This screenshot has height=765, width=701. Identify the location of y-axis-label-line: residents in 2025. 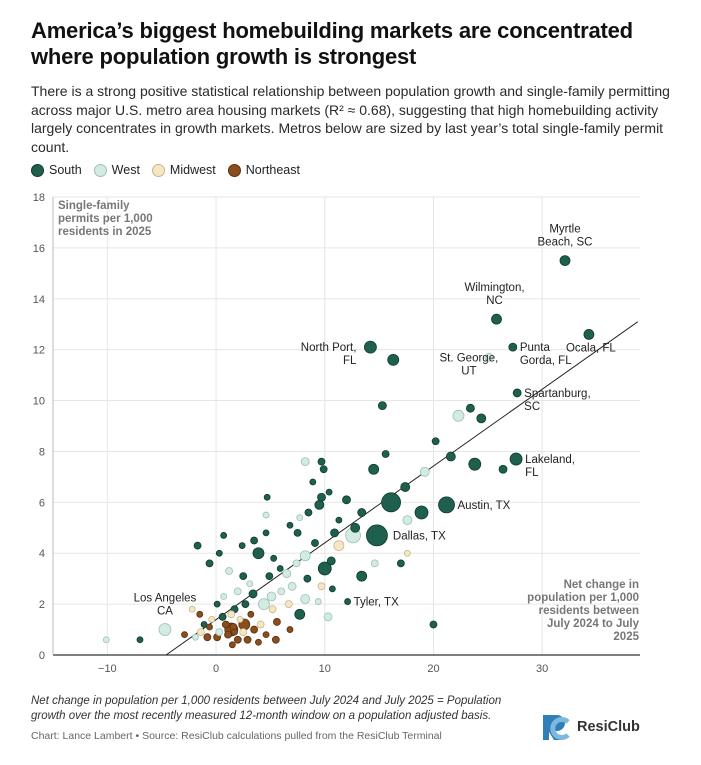
(105, 232).